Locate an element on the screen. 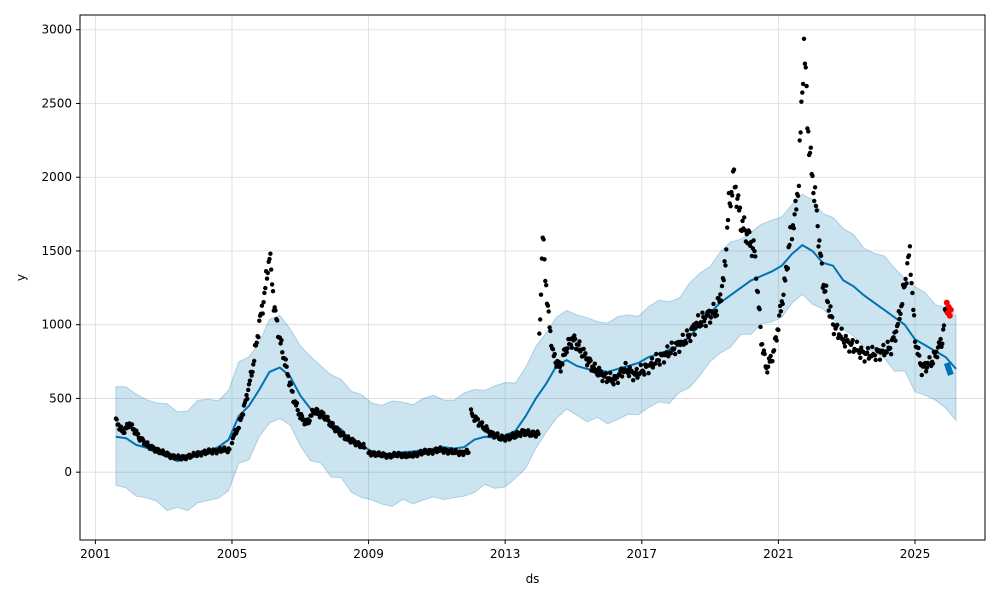 This screenshot has width=1000, height=600. y-axis-ticks: 0 500 1000 1500 2000 2500 3000 is located at coordinates (60, 251).